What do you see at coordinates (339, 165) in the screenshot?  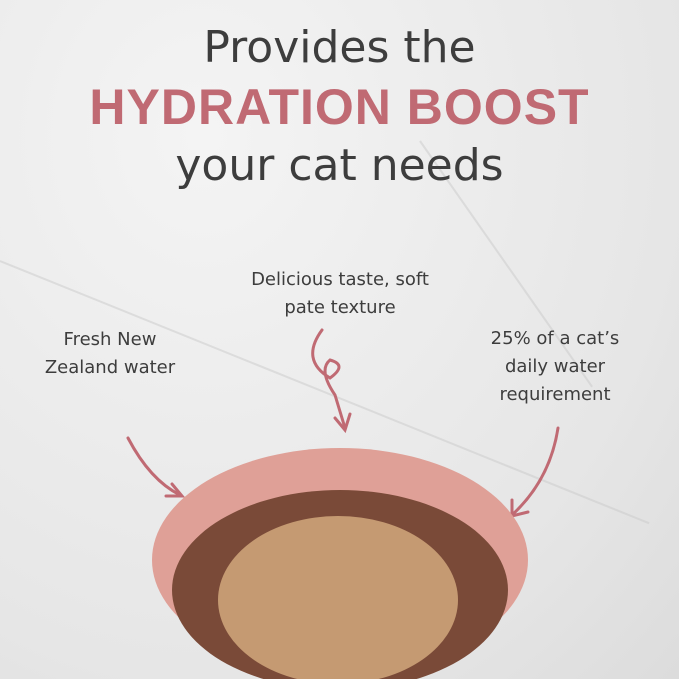 I see `headline-line3: your cat needs` at bounding box center [339, 165].